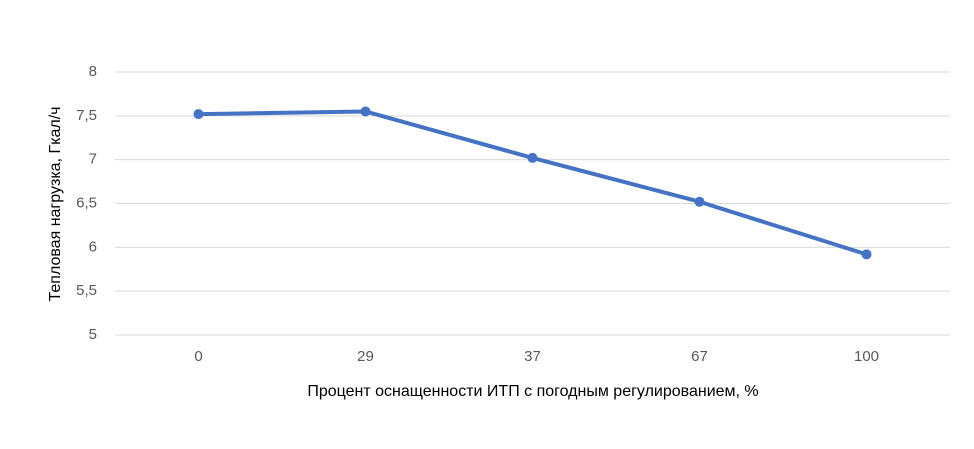 The height and width of the screenshot is (449, 974). I want to click on y-tick-label: 5, so click(93, 334).